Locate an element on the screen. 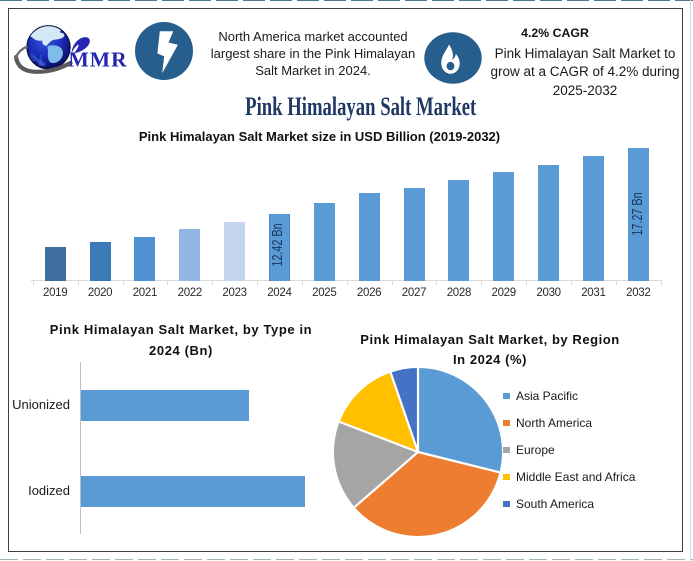  svg-text: MMR is located at coordinates (98, 60).